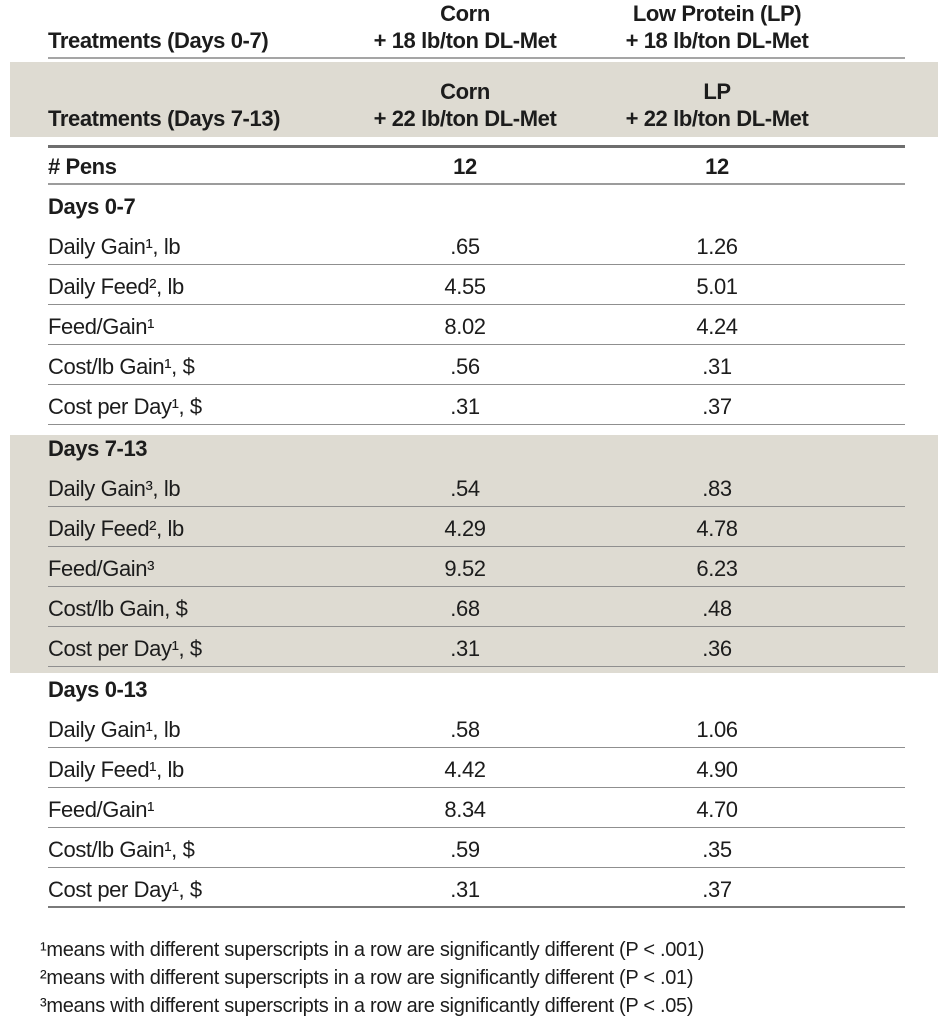 The image size is (948, 1024). What do you see at coordinates (114, 488) in the screenshot?
I see `row-label: Daily Gain³, lb` at bounding box center [114, 488].